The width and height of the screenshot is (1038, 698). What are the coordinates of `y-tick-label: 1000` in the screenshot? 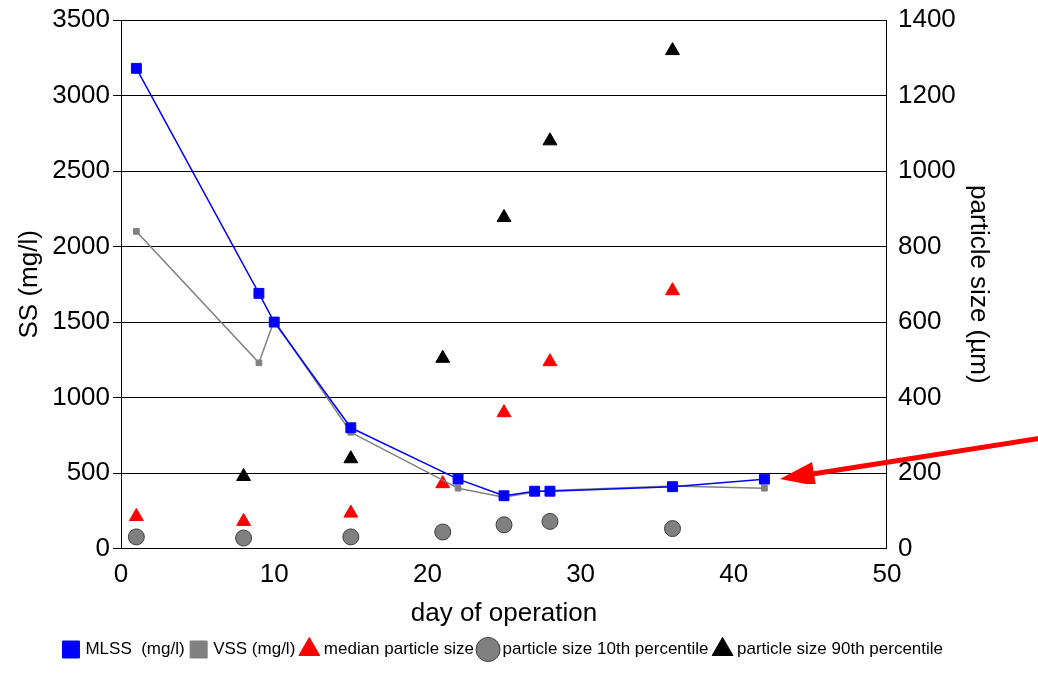 It's located at (81, 395).